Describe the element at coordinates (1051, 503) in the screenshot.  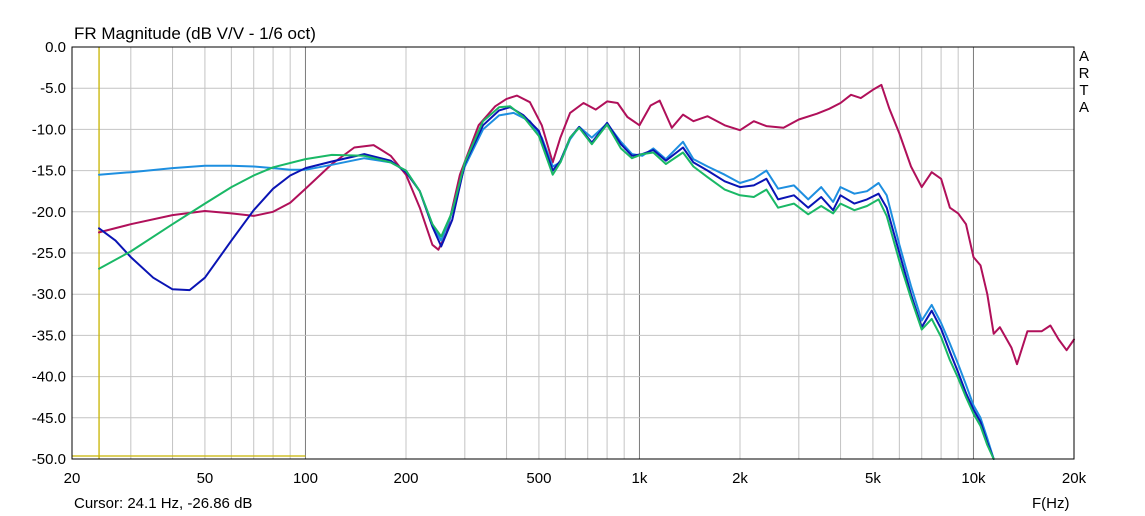
I see `x-axis-label: F(Hz)` at that location.